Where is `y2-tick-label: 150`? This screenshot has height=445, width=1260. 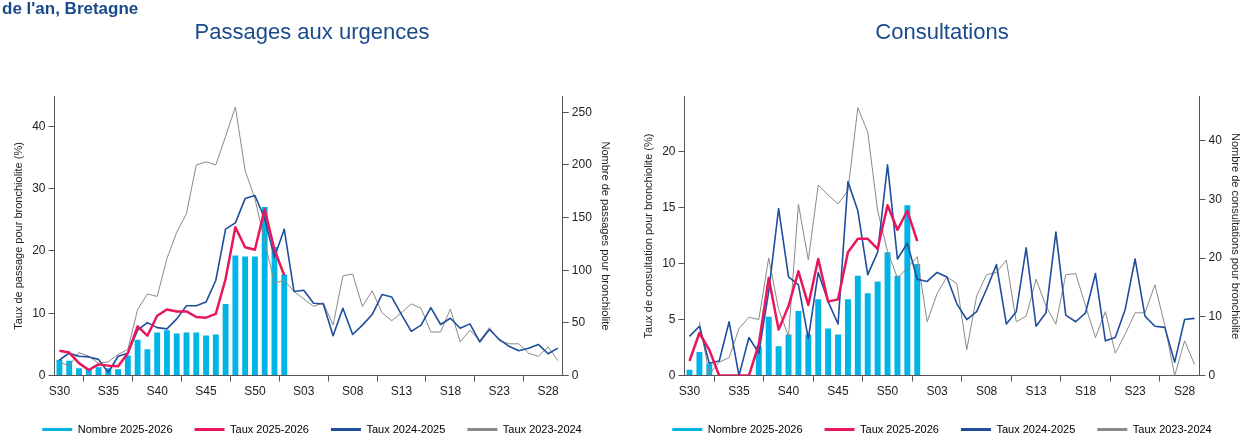 y2-tick-label: 150 is located at coordinates (582, 216).